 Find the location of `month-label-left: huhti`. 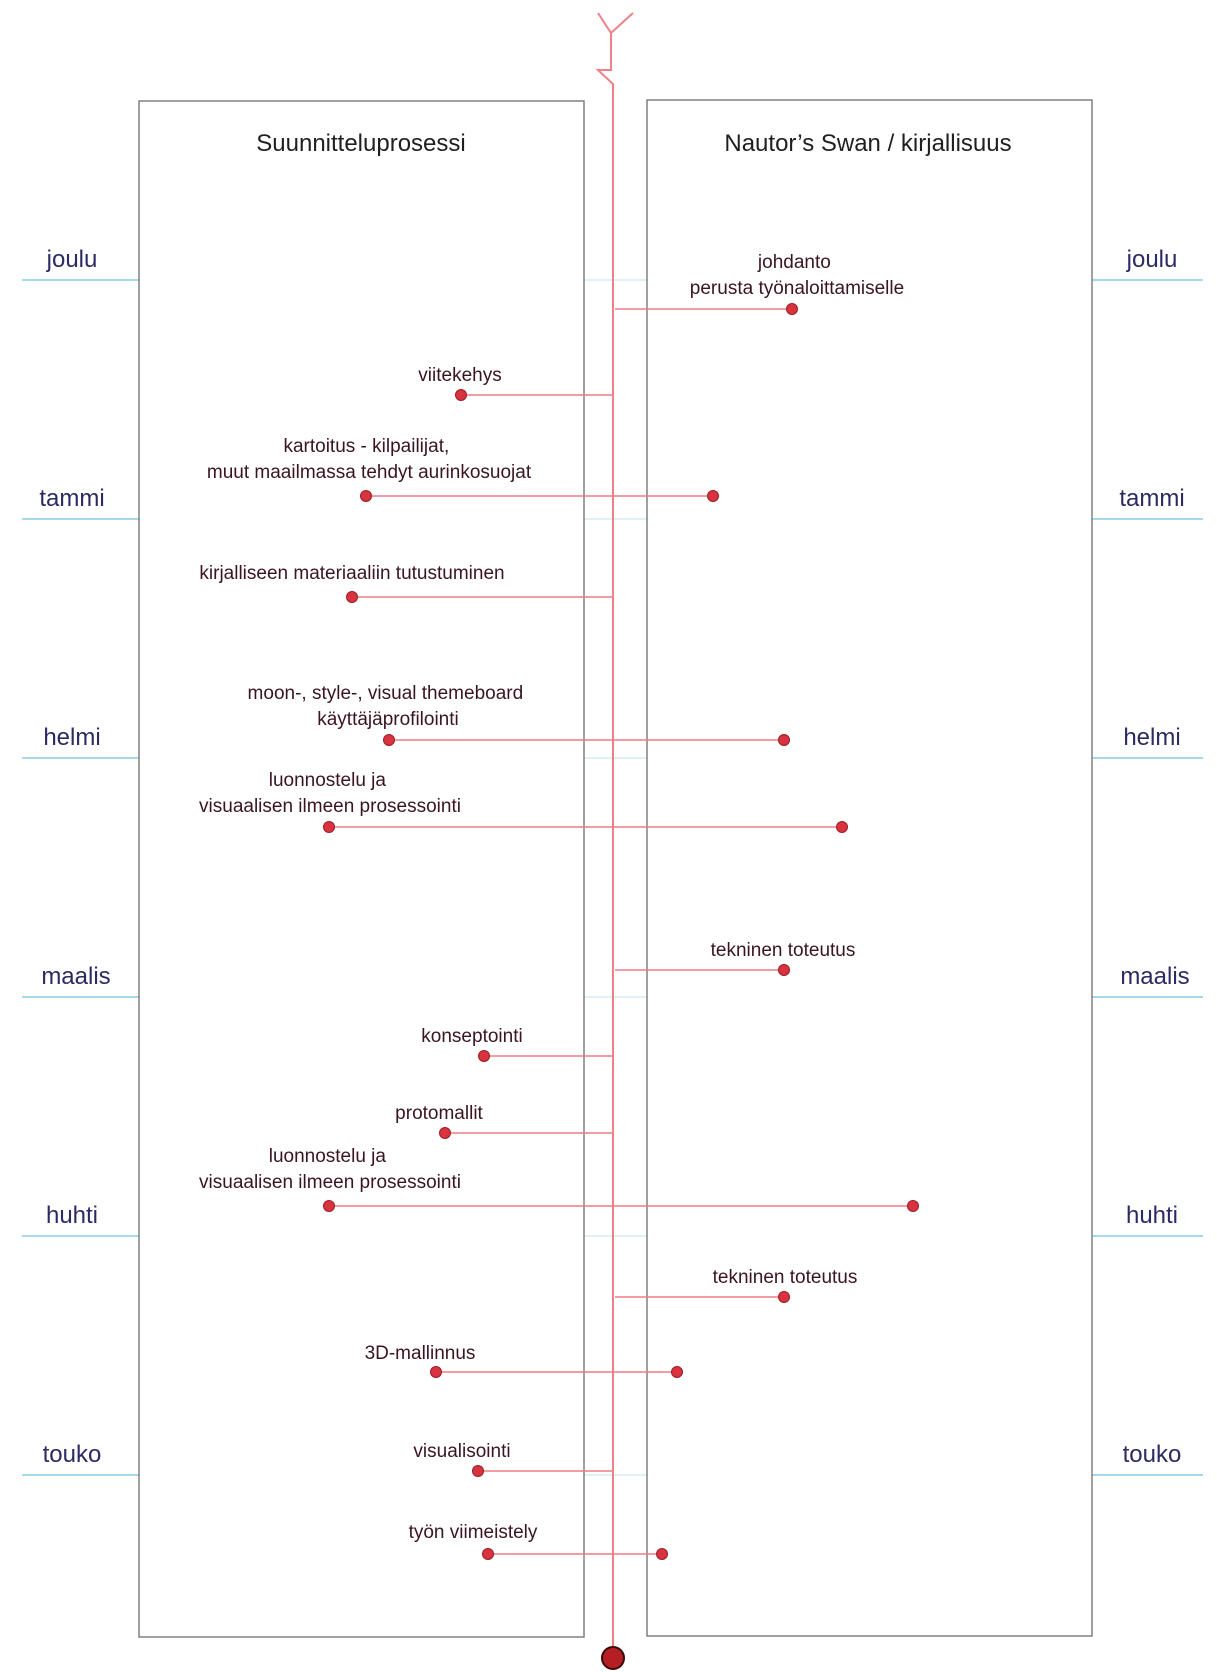

month-label-left: huhti is located at coordinates (72, 1215).